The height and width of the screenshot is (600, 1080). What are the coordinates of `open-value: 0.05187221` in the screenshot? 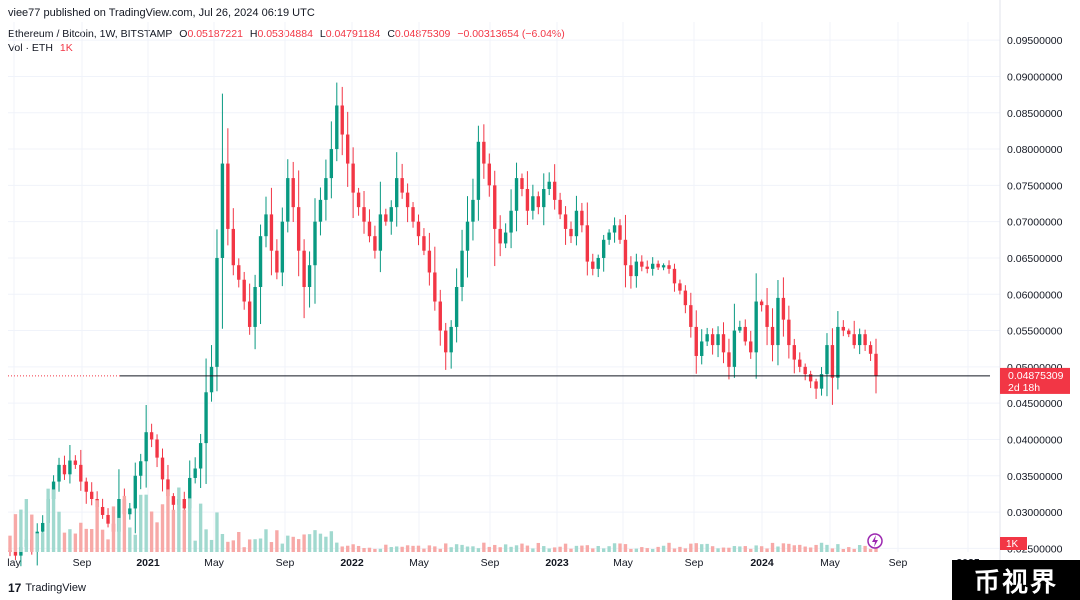 It's located at (215, 34).